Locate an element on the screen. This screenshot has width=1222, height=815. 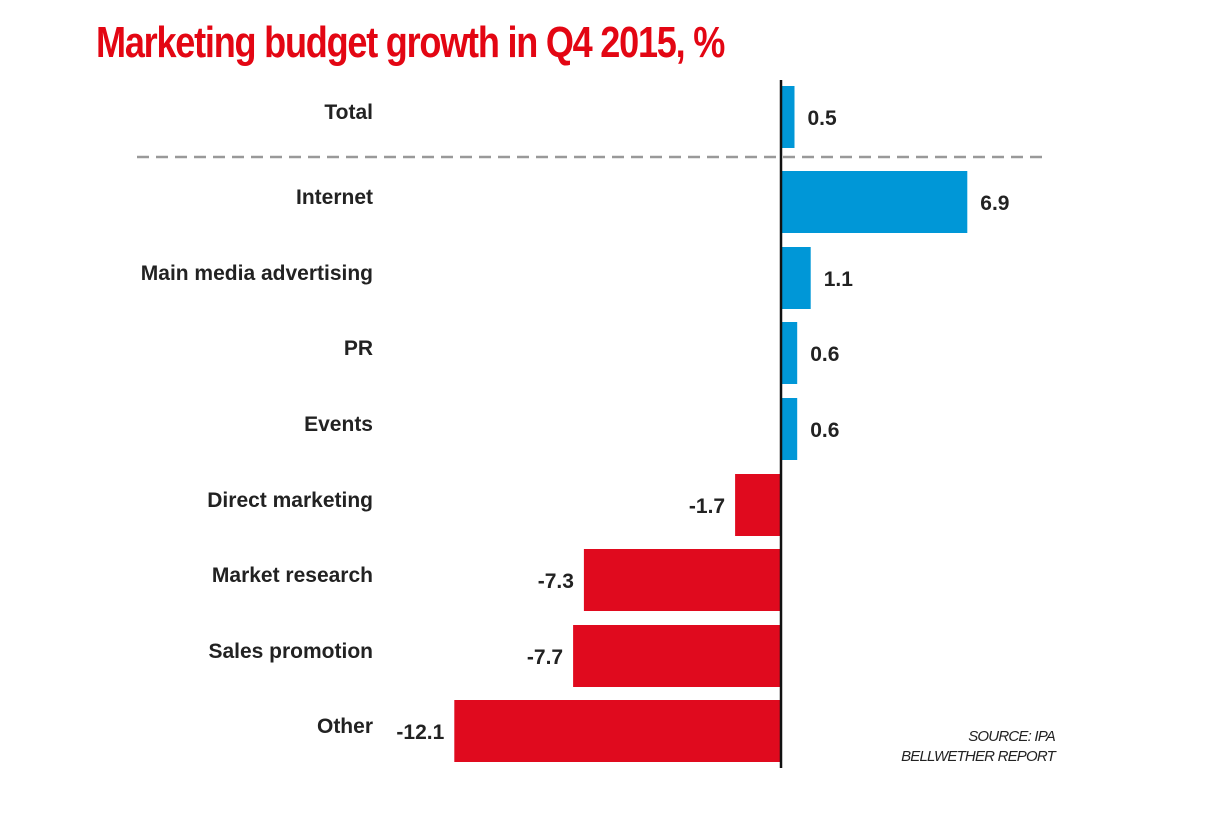
source-note: SOURCE: IPA BELLWETHER REPORT is located at coordinates (953, 747).